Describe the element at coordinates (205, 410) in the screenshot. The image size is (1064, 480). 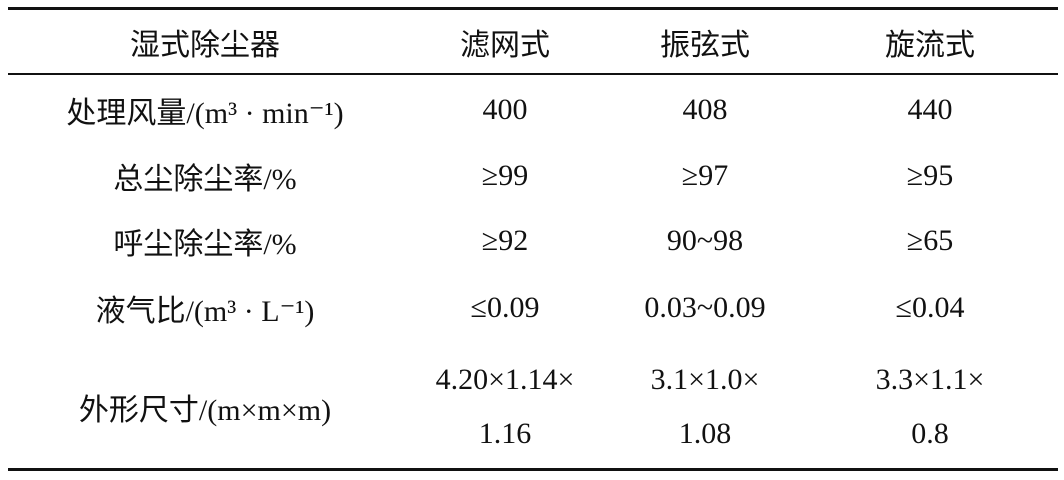
I see `row-label: 外形尺寸/(m×m×m)` at that location.